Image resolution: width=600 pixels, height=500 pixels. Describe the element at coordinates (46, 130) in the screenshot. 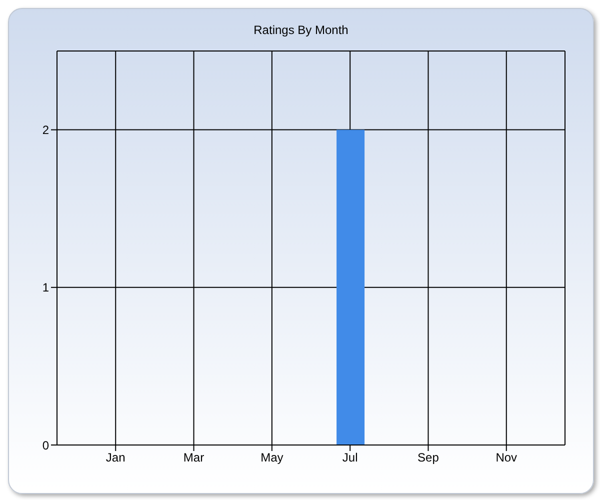

I see `y-tick-label: 2` at that location.